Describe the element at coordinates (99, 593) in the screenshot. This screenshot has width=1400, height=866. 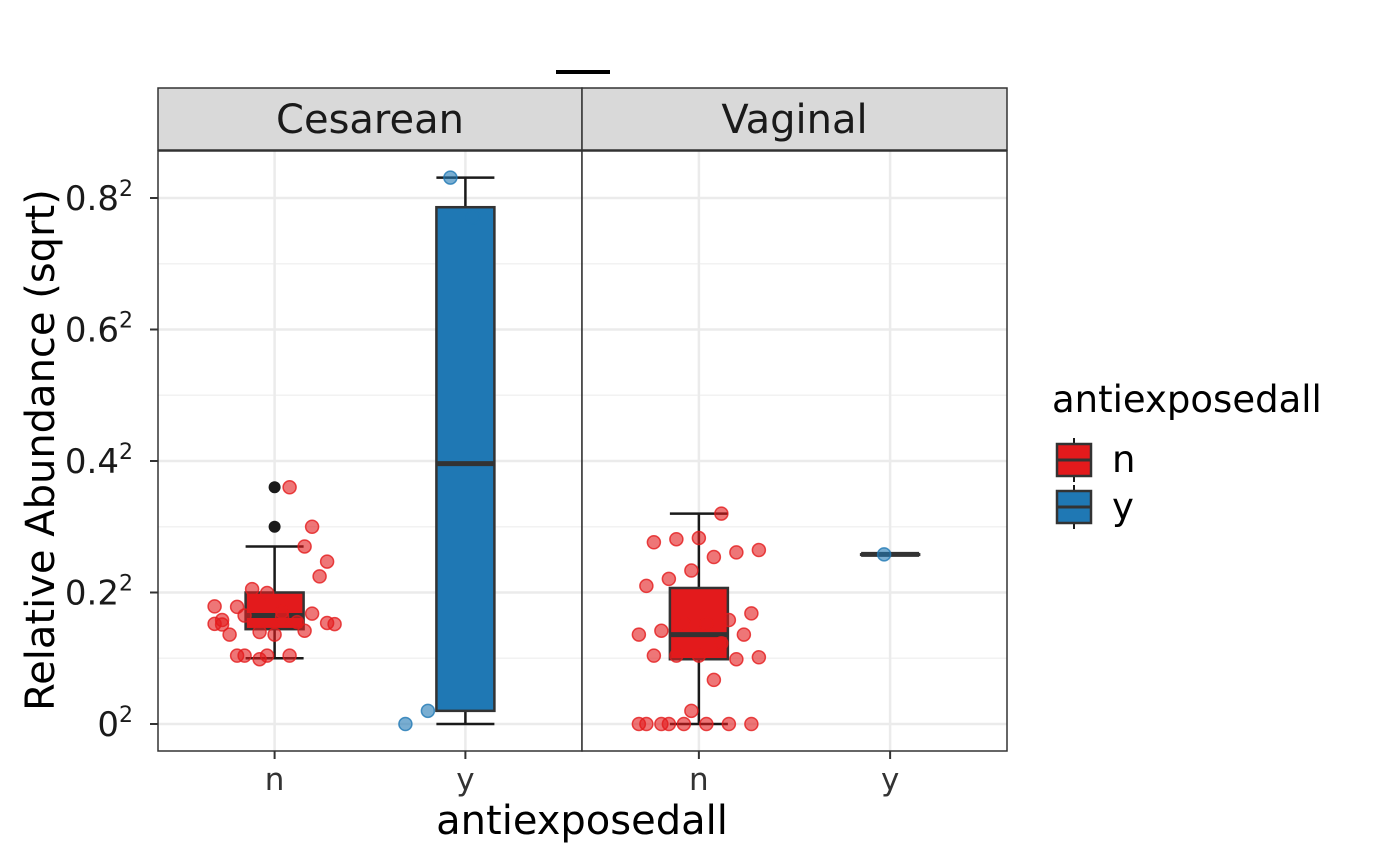
I see `y-tick-label: 0.22` at that location.